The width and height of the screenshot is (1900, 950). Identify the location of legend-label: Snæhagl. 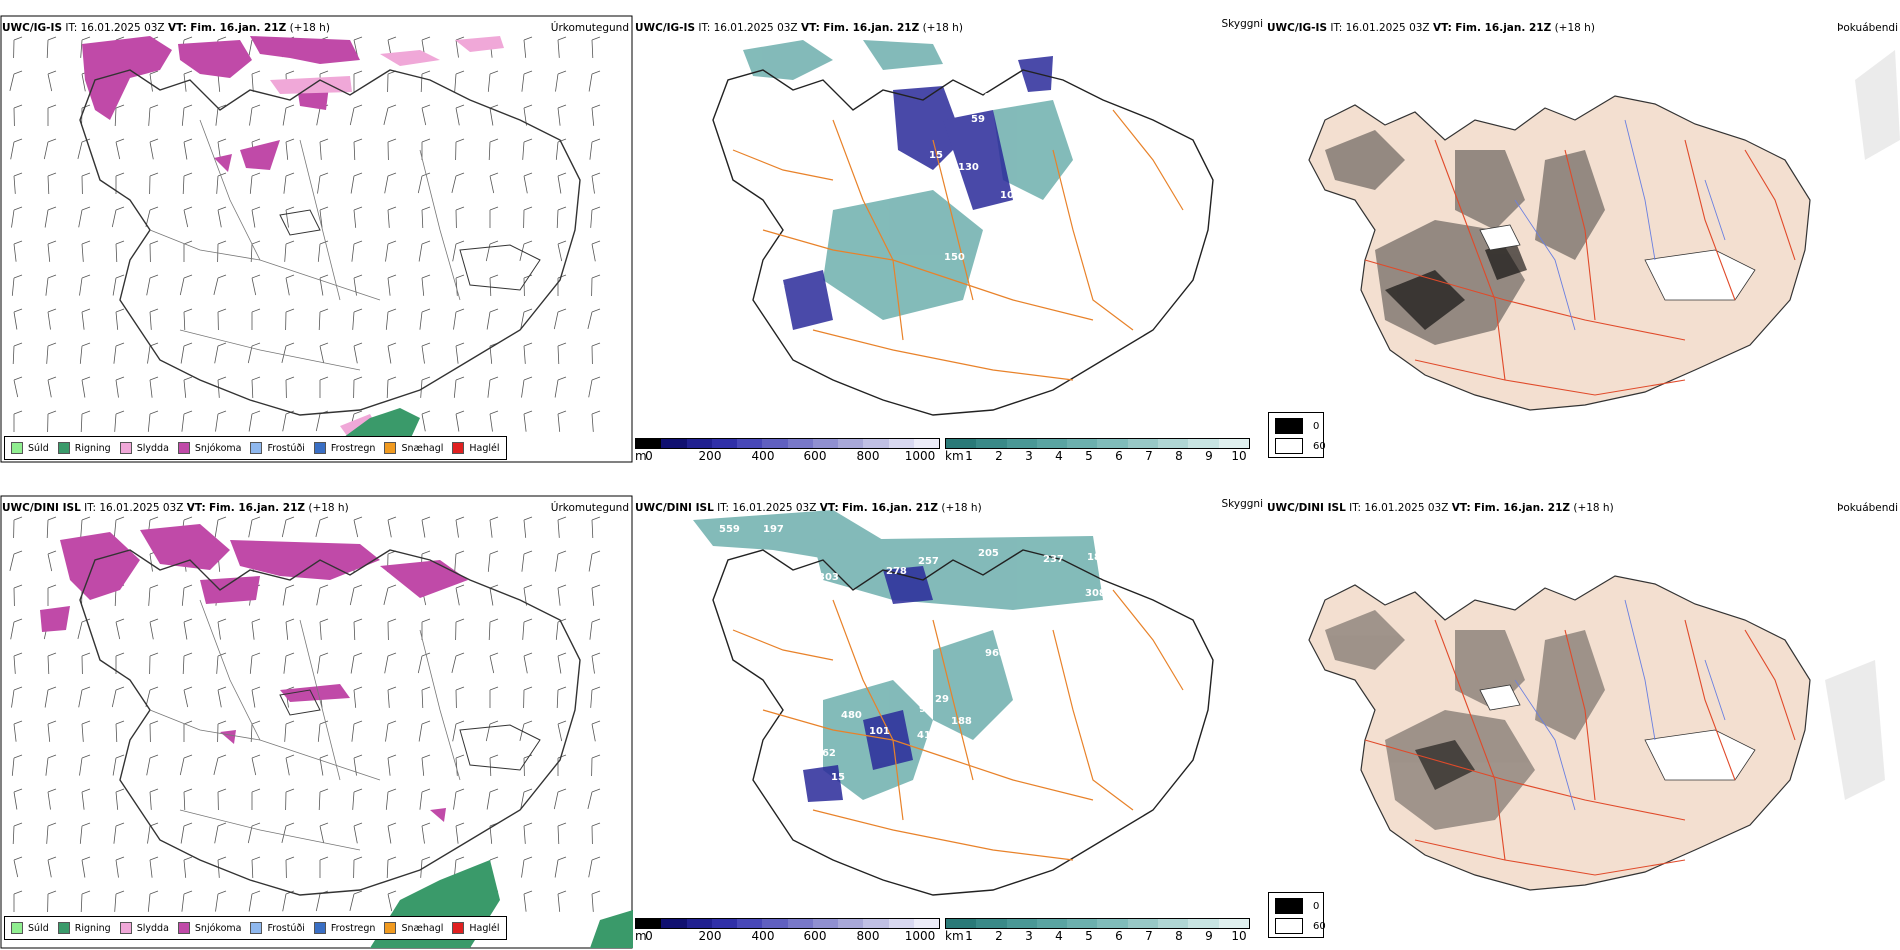
(422, 928).